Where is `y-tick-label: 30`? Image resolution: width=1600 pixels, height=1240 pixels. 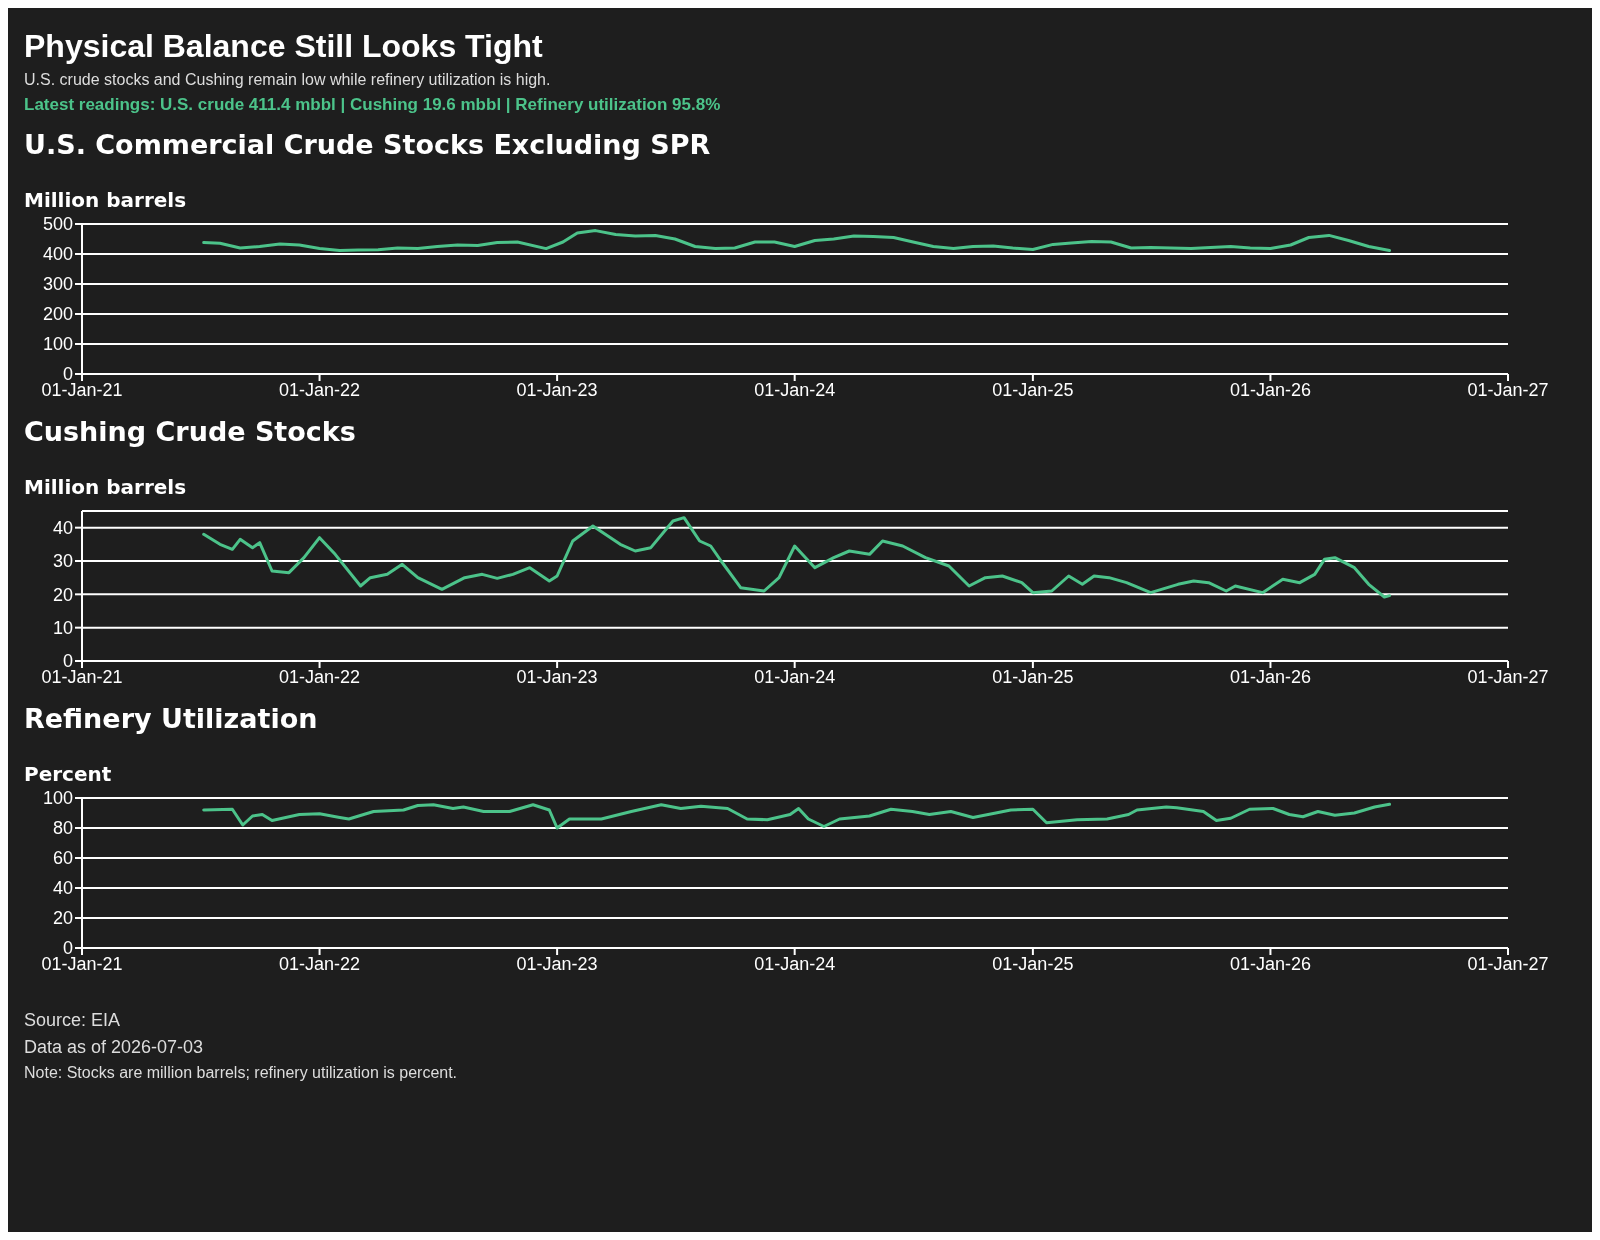
y-tick-label: 30 is located at coordinates (62, 561).